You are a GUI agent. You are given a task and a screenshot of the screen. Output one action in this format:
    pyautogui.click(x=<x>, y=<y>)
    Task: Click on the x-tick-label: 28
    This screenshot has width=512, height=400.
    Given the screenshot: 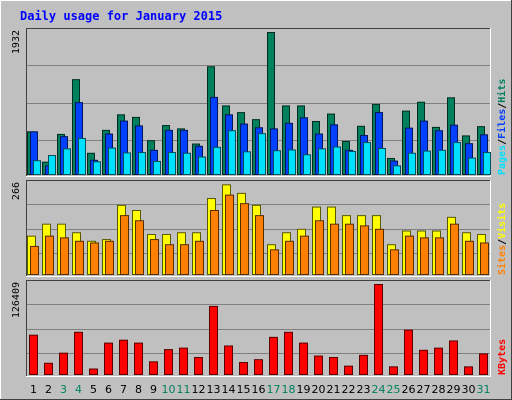 What is the action you would take?
    pyautogui.click(x=439, y=389)
    